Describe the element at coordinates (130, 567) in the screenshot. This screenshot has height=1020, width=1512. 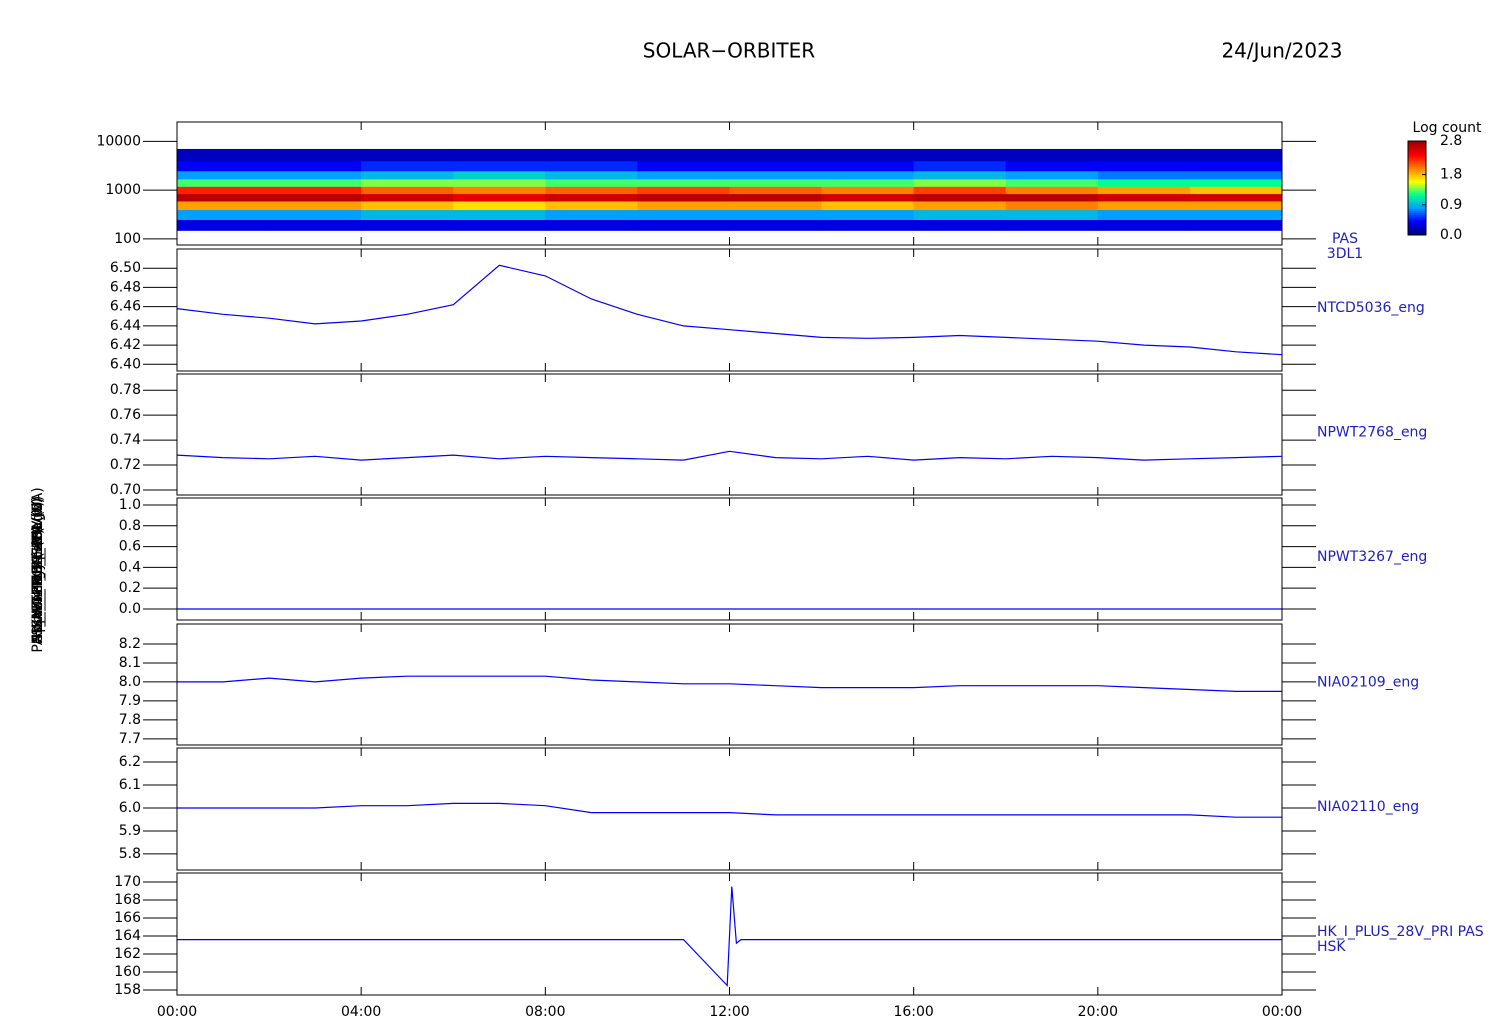
I see `y-tick-label: 0.4` at that location.